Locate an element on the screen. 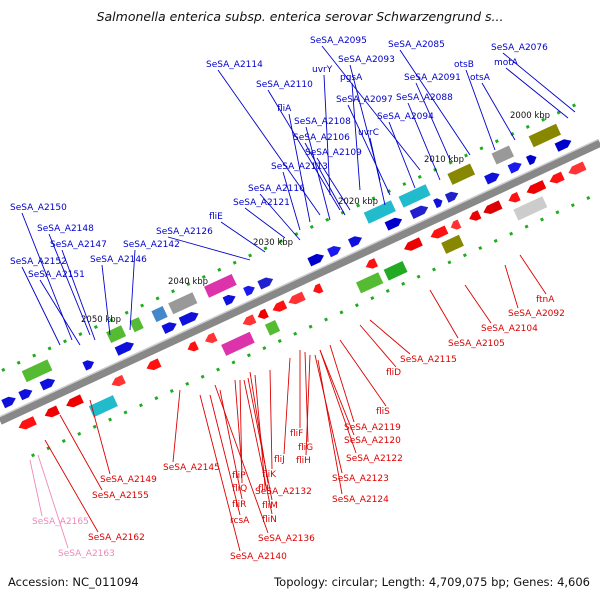 The height and width of the screenshot is (600, 600). reverse-gene-label: SeSA_A2120 is located at coordinates (372, 441).